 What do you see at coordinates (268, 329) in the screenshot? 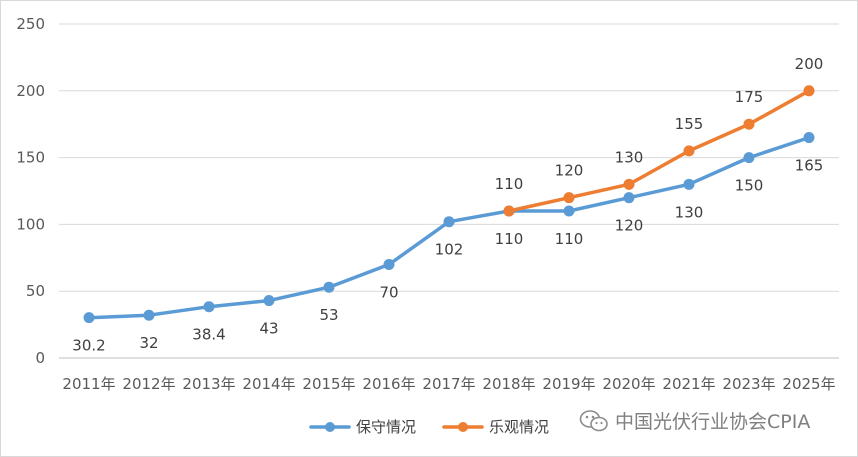
I see `data-label: 43` at bounding box center [268, 329].